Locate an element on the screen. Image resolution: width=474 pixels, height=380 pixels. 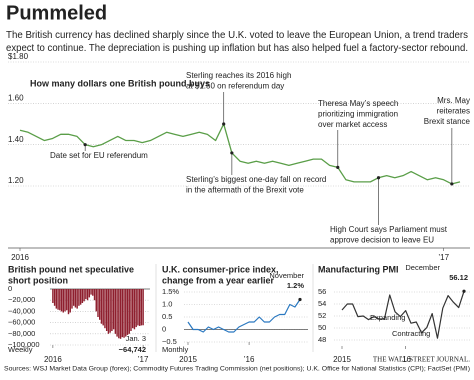
y-tick-label: 56 is located at coordinates (322, 291).